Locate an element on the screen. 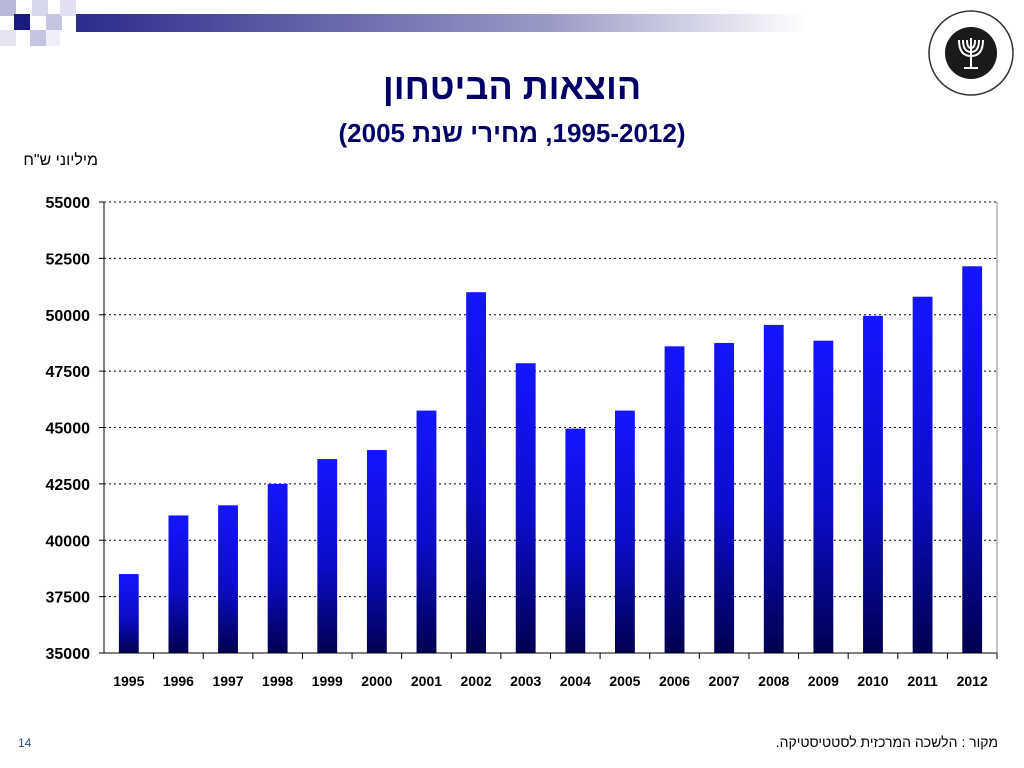  x-tick-label: 2002 is located at coordinates (476, 681).